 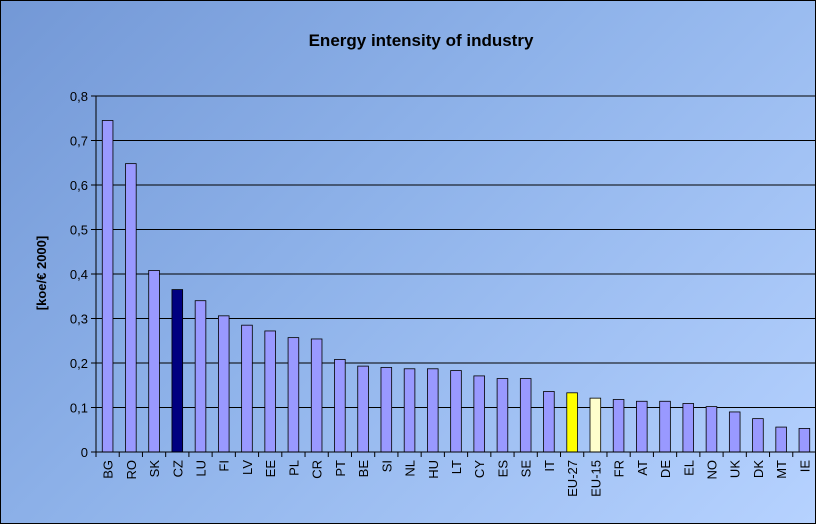 I want to click on bar-se, so click(x=525, y=415).